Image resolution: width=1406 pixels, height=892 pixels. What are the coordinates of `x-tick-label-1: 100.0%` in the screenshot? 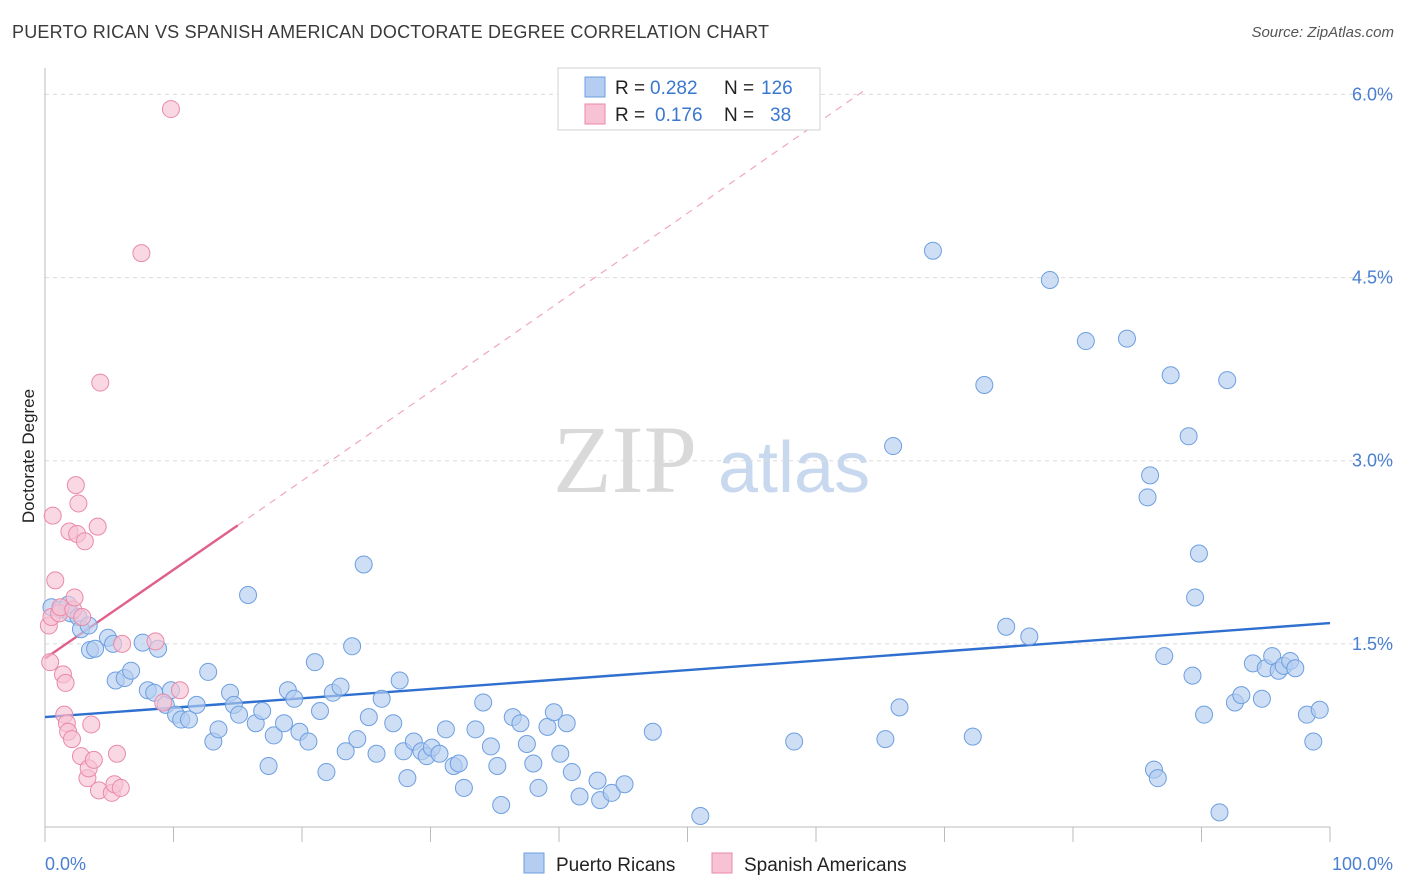 It's located at (1362, 864).